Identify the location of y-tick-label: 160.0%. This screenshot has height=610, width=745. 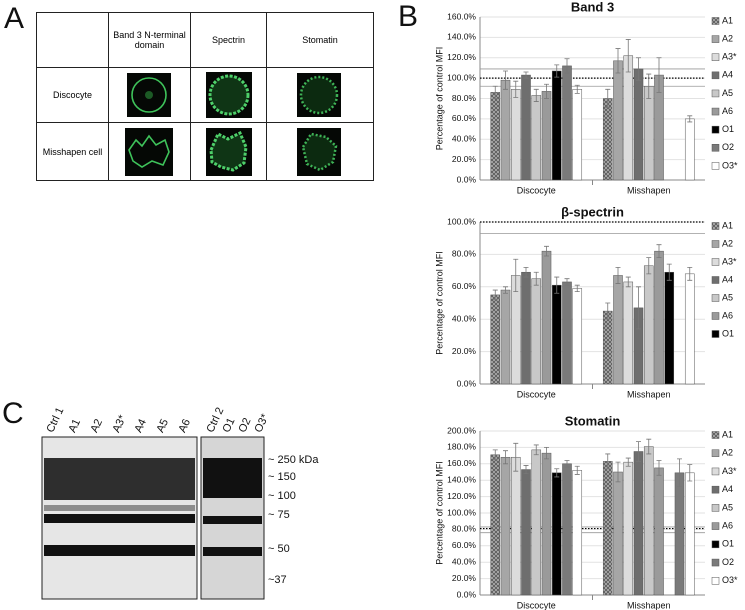
(461, 463).